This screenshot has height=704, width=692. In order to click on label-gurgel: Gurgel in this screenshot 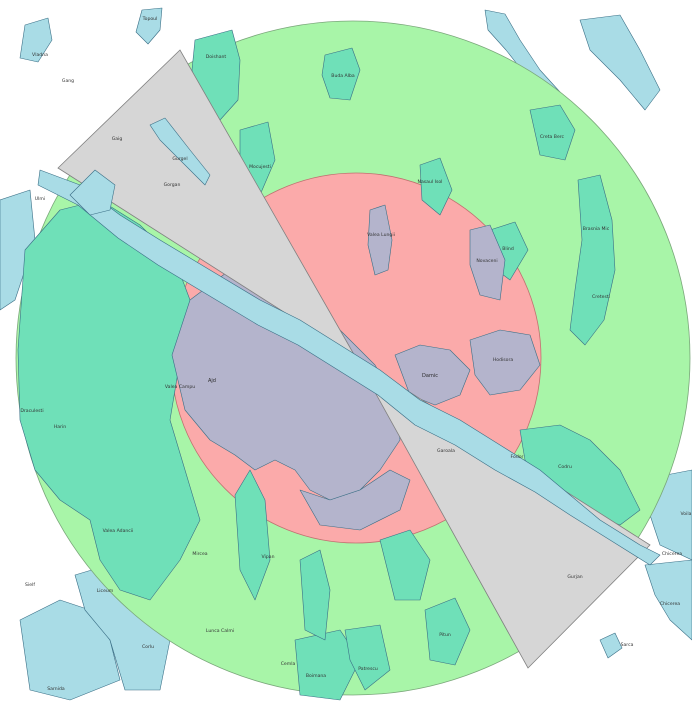, I will do `click(179, 159)`.